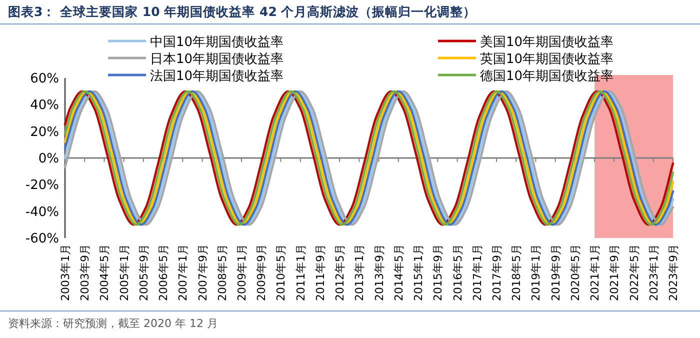 The height and width of the screenshot is (338, 700). What do you see at coordinates (105, 272) in the screenshot?
I see `x-tick-label: 2004年5月` at bounding box center [105, 272].